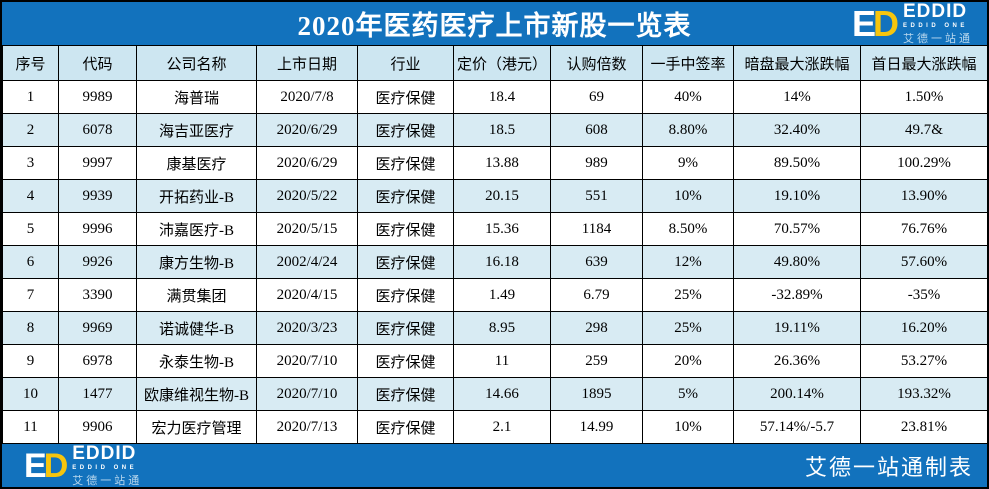  I want to click on table-row: 1 9989 海普瑞 2020/7/8 医疗保健 18.4 69 40% 14% 1.50%, so click(494, 97).